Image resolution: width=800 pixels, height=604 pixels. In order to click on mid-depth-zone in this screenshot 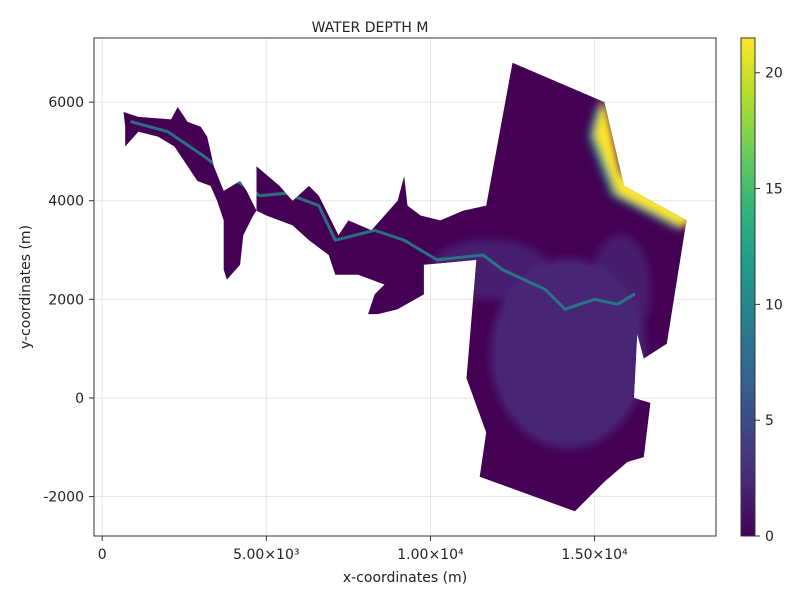, I will do `click(540, 341)`.